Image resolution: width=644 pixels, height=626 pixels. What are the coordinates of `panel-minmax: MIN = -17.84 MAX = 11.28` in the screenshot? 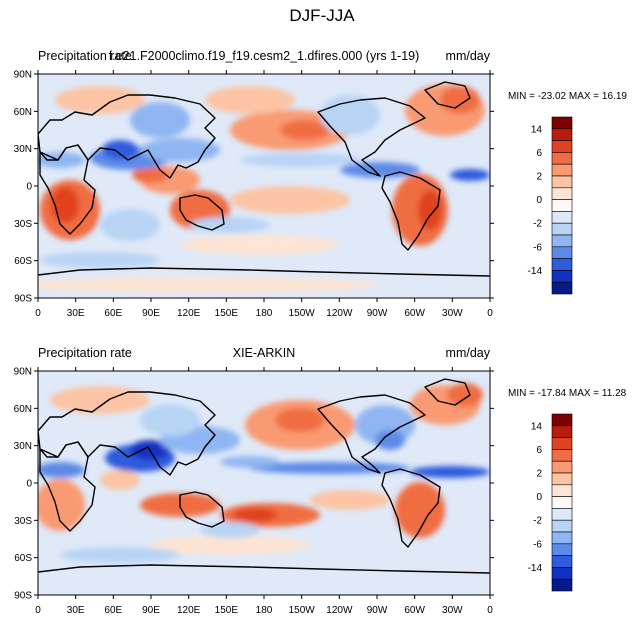 It's located at (567, 393).